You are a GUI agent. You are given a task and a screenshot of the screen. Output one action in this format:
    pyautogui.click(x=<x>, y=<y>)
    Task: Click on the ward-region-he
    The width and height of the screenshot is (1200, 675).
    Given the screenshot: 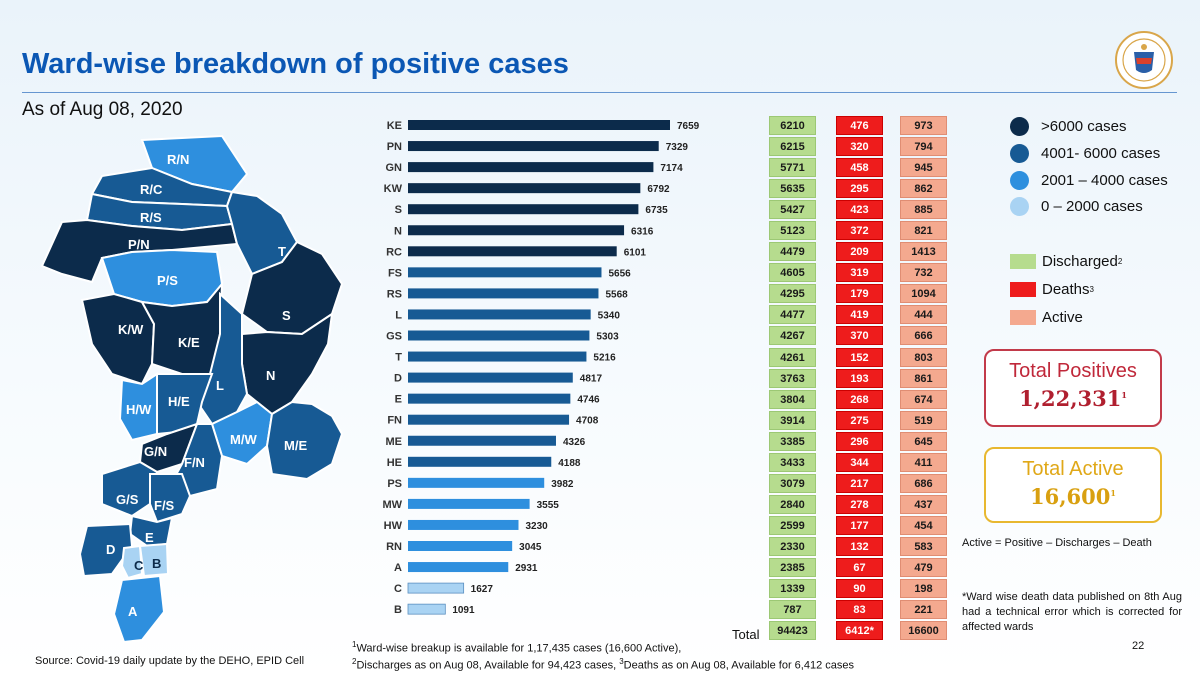 What is the action you would take?
    pyautogui.click(x=185, y=404)
    